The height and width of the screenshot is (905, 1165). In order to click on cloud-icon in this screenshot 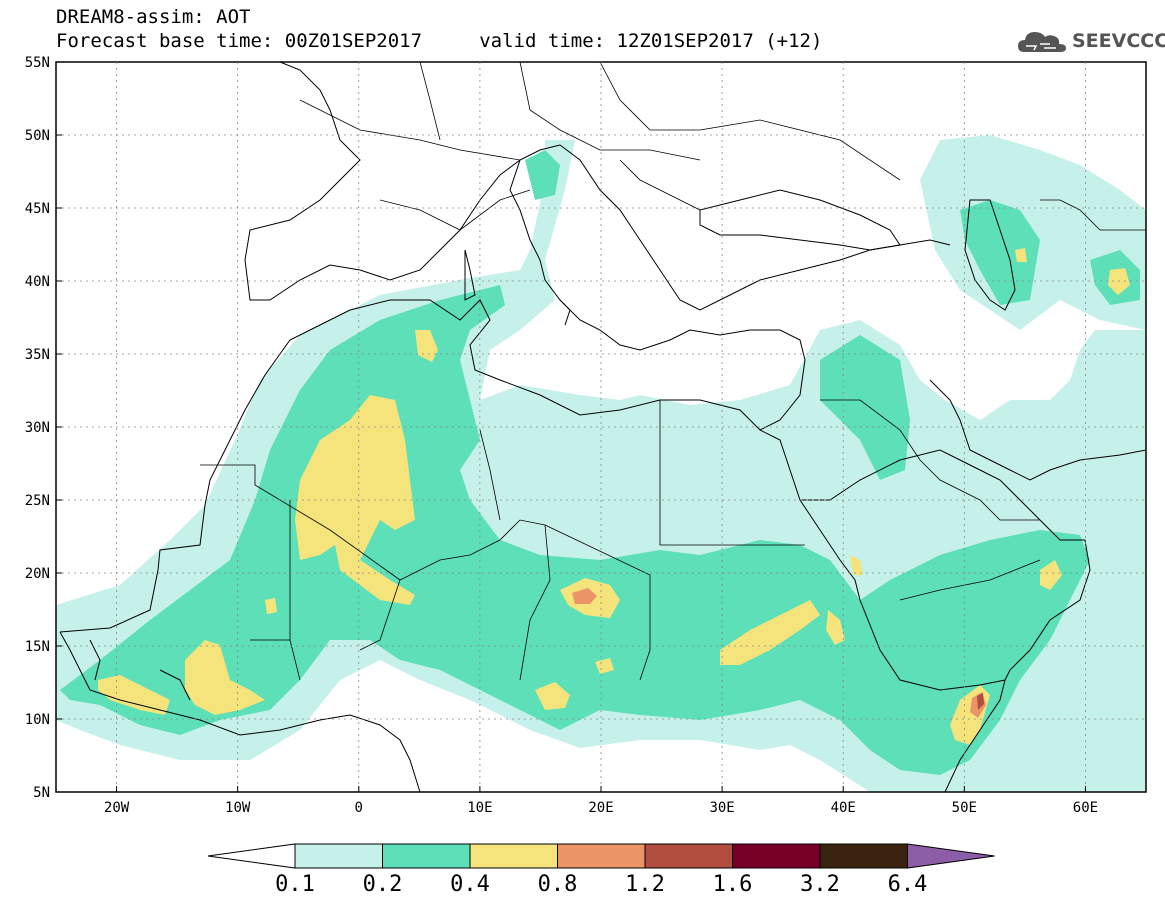, I will do `click(1042, 42)`.